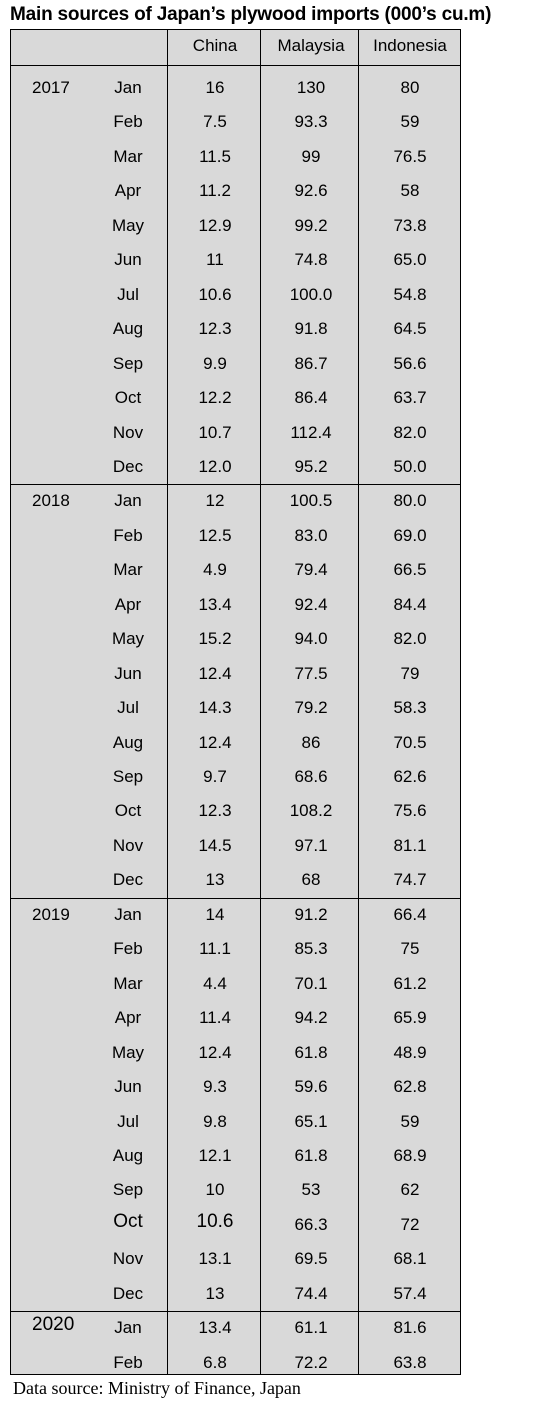 This screenshot has height=1404, width=556. What do you see at coordinates (53, 1325) in the screenshot?
I see `year-label: 2020` at bounding box center [53, 1325].